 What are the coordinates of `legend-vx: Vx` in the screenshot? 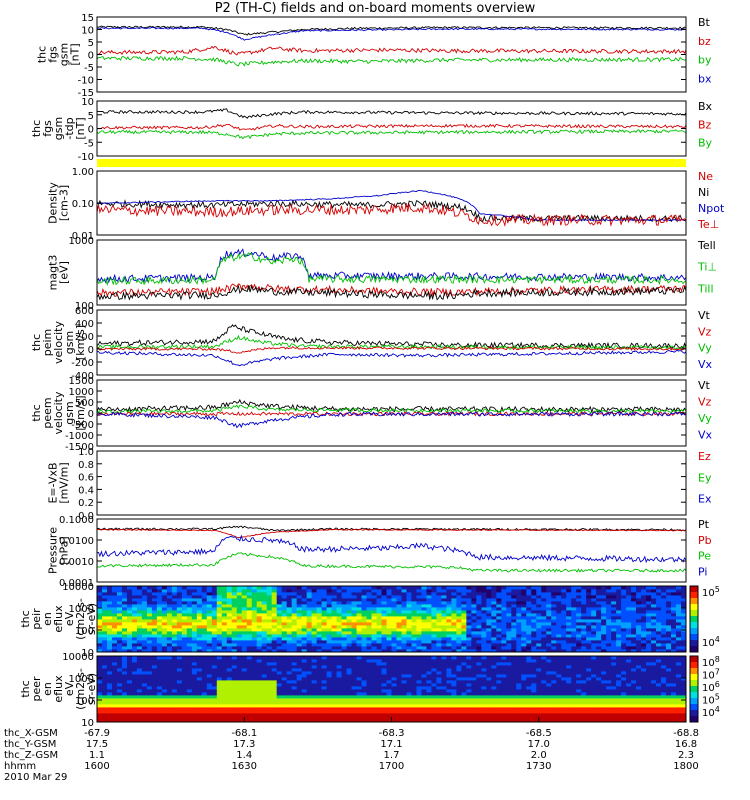 It's located at (705, 435).